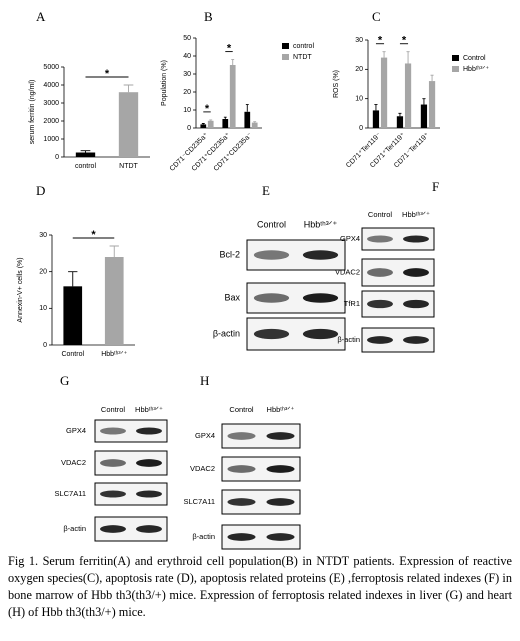 Image resolution: width=520 pixels, height=641 pixels. Describe the element at coordinates (208, 16) in the screenshot. I see `panel-letter: B` at that location.